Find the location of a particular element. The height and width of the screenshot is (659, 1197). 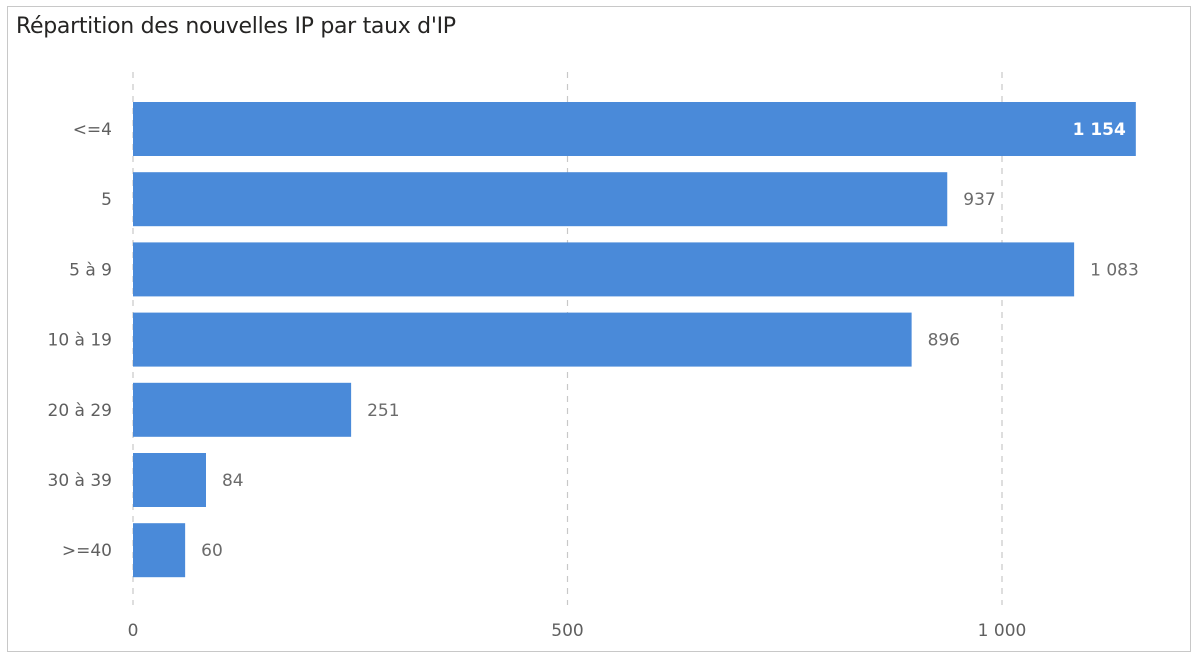

data-label: 251 is located at coordinates (383, 411).